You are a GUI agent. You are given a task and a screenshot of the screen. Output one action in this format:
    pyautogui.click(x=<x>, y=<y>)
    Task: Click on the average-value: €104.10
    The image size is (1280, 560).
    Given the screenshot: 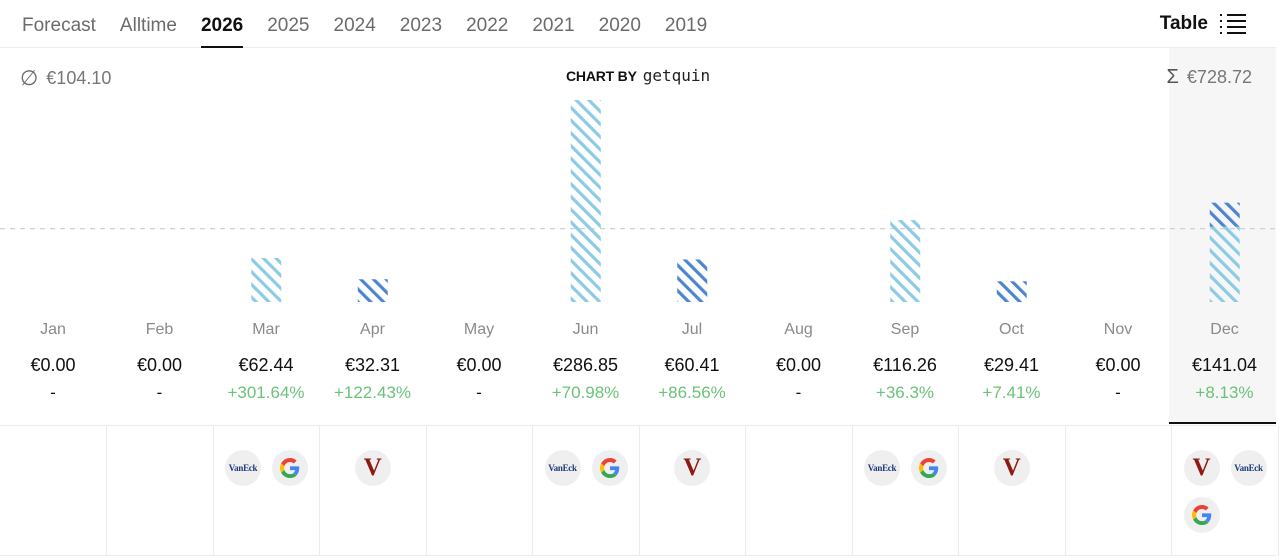 What is the action you would take?
    pyautogui.click(x=79, y=78)
    